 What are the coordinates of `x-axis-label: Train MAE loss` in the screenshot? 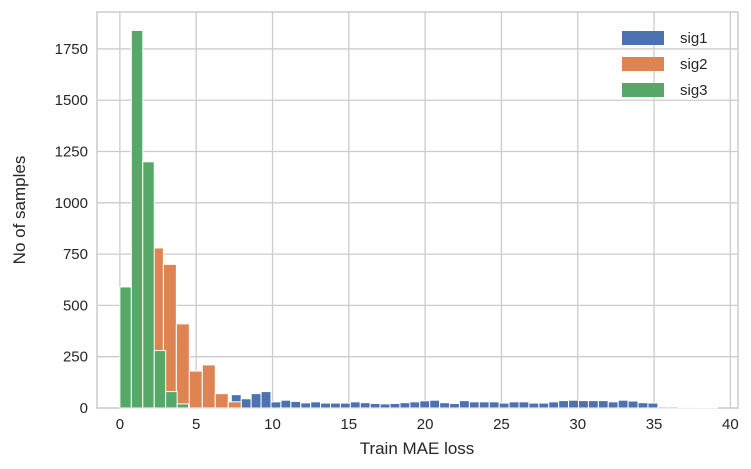 It's located at (417, 448).